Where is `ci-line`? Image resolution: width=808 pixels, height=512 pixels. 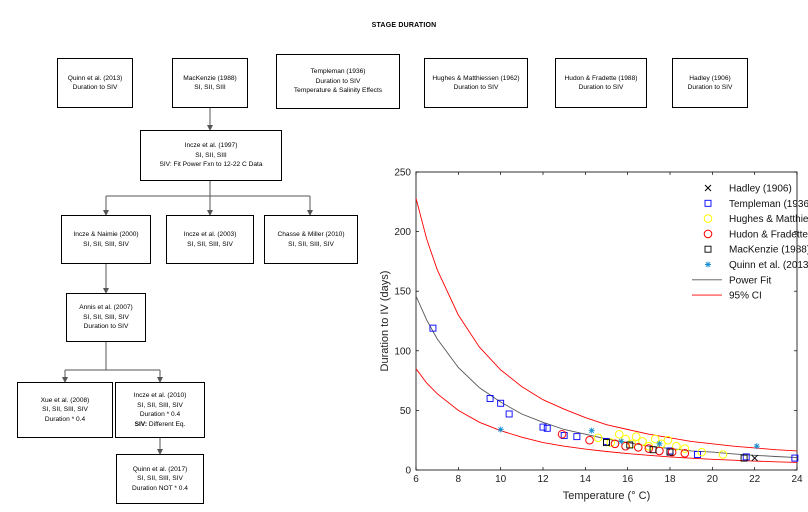
ci-line is located at coordinates (606, 415).